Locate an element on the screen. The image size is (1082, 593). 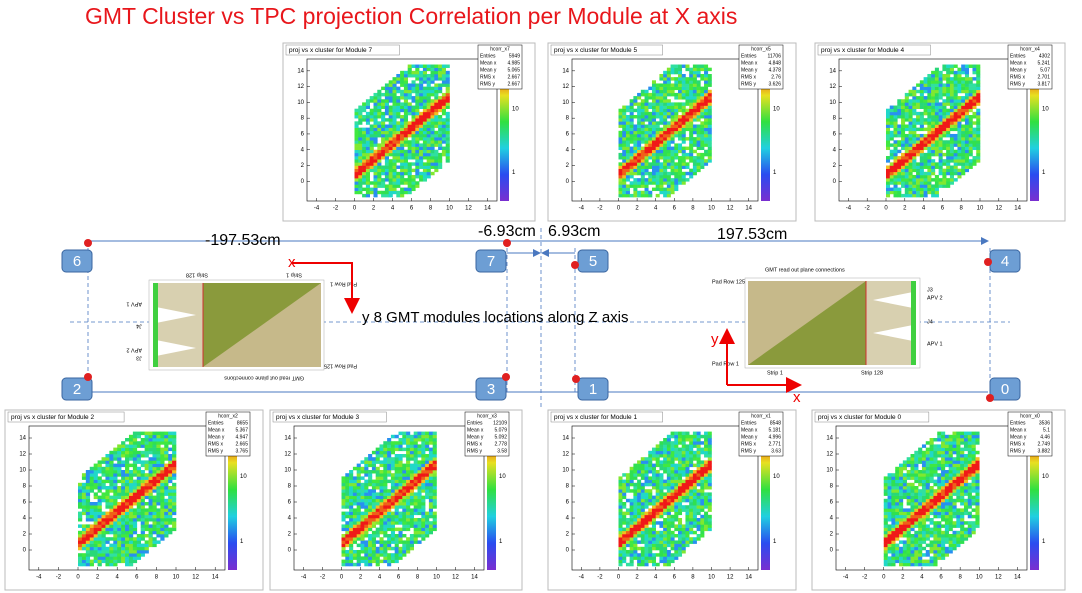
y-tick-label: 6 is located at coordinates (303, 135).